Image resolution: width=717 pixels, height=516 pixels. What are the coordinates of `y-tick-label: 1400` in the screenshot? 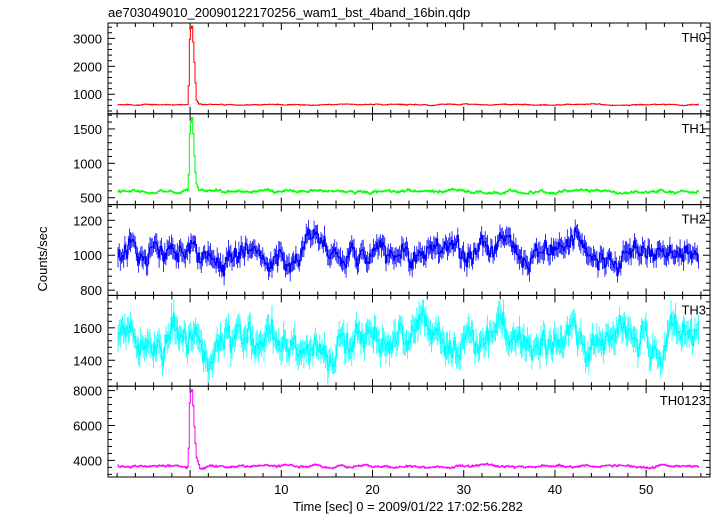 It's located at (87, 360).